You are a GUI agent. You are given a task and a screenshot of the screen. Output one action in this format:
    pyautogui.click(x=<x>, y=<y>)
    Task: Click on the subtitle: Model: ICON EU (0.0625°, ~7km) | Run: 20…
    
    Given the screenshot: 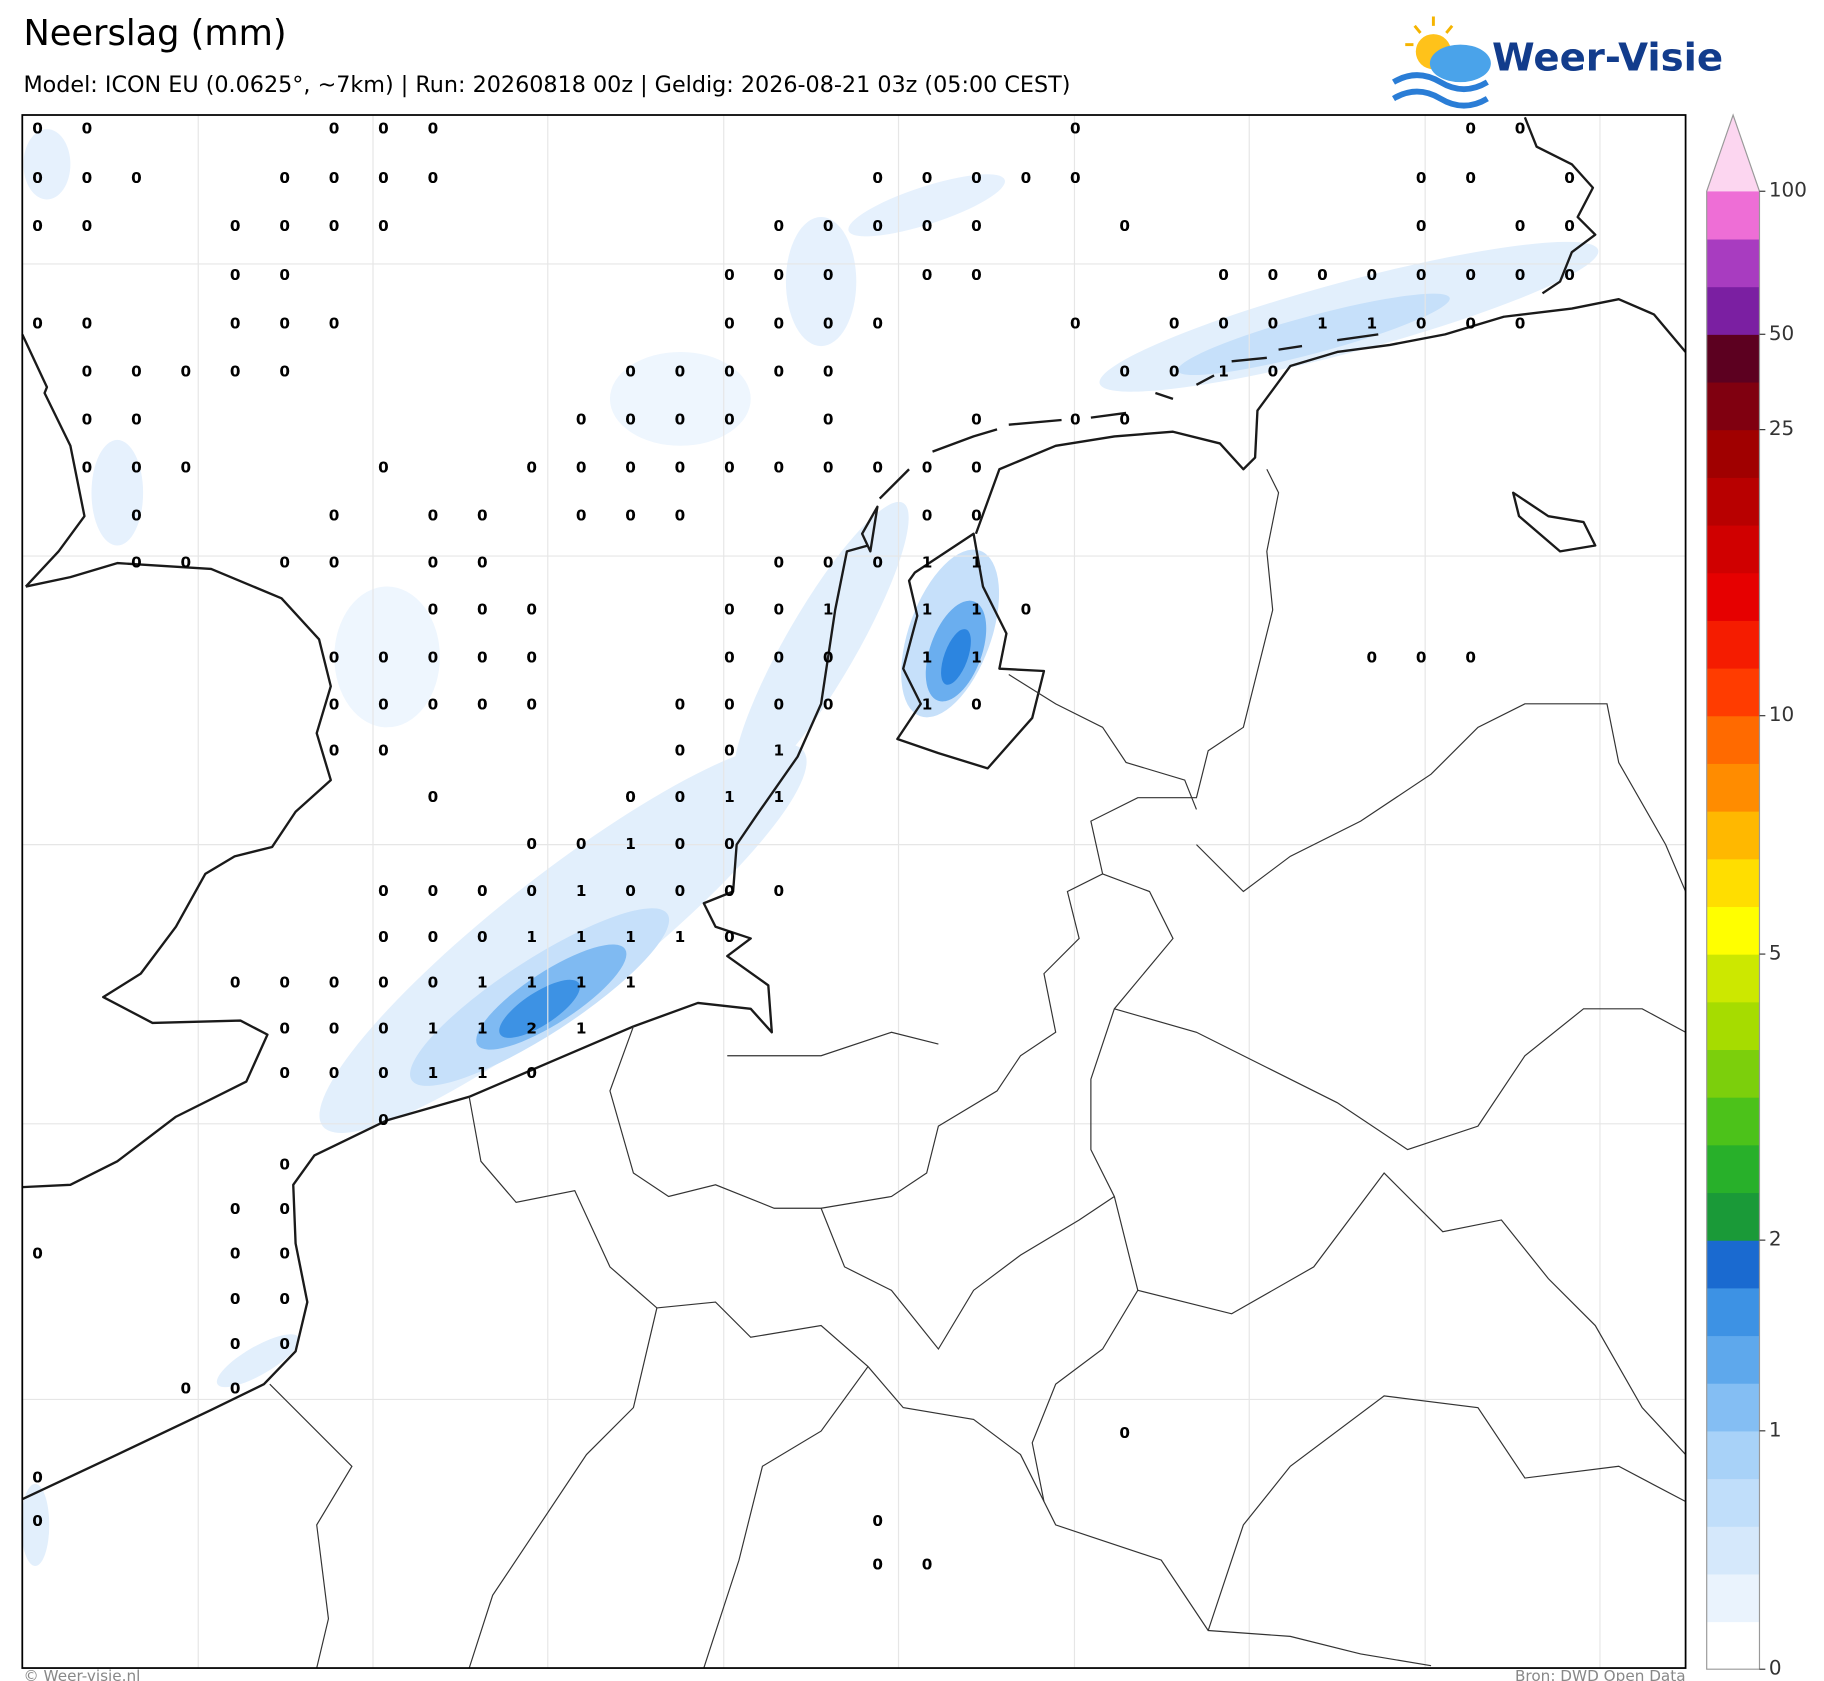 What is the action you would take?
    pyautogui.click(x=546, y=85)
    